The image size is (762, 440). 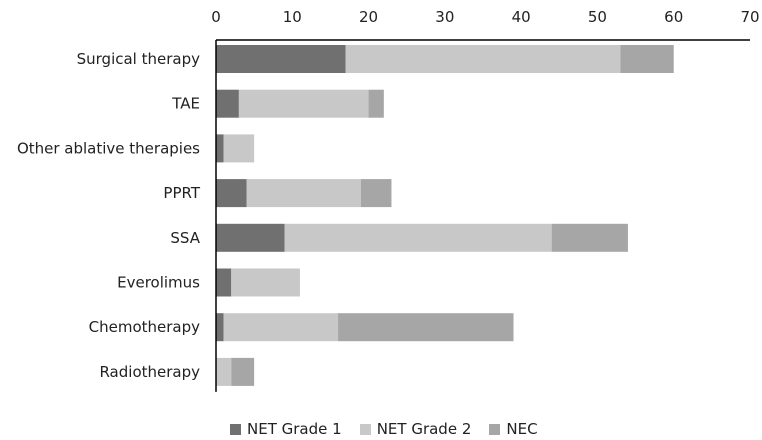 What do you see at coordinates (216, 17) in the screenshot?
I see `x-tick-label: 0` at bounding box center [216, 17].